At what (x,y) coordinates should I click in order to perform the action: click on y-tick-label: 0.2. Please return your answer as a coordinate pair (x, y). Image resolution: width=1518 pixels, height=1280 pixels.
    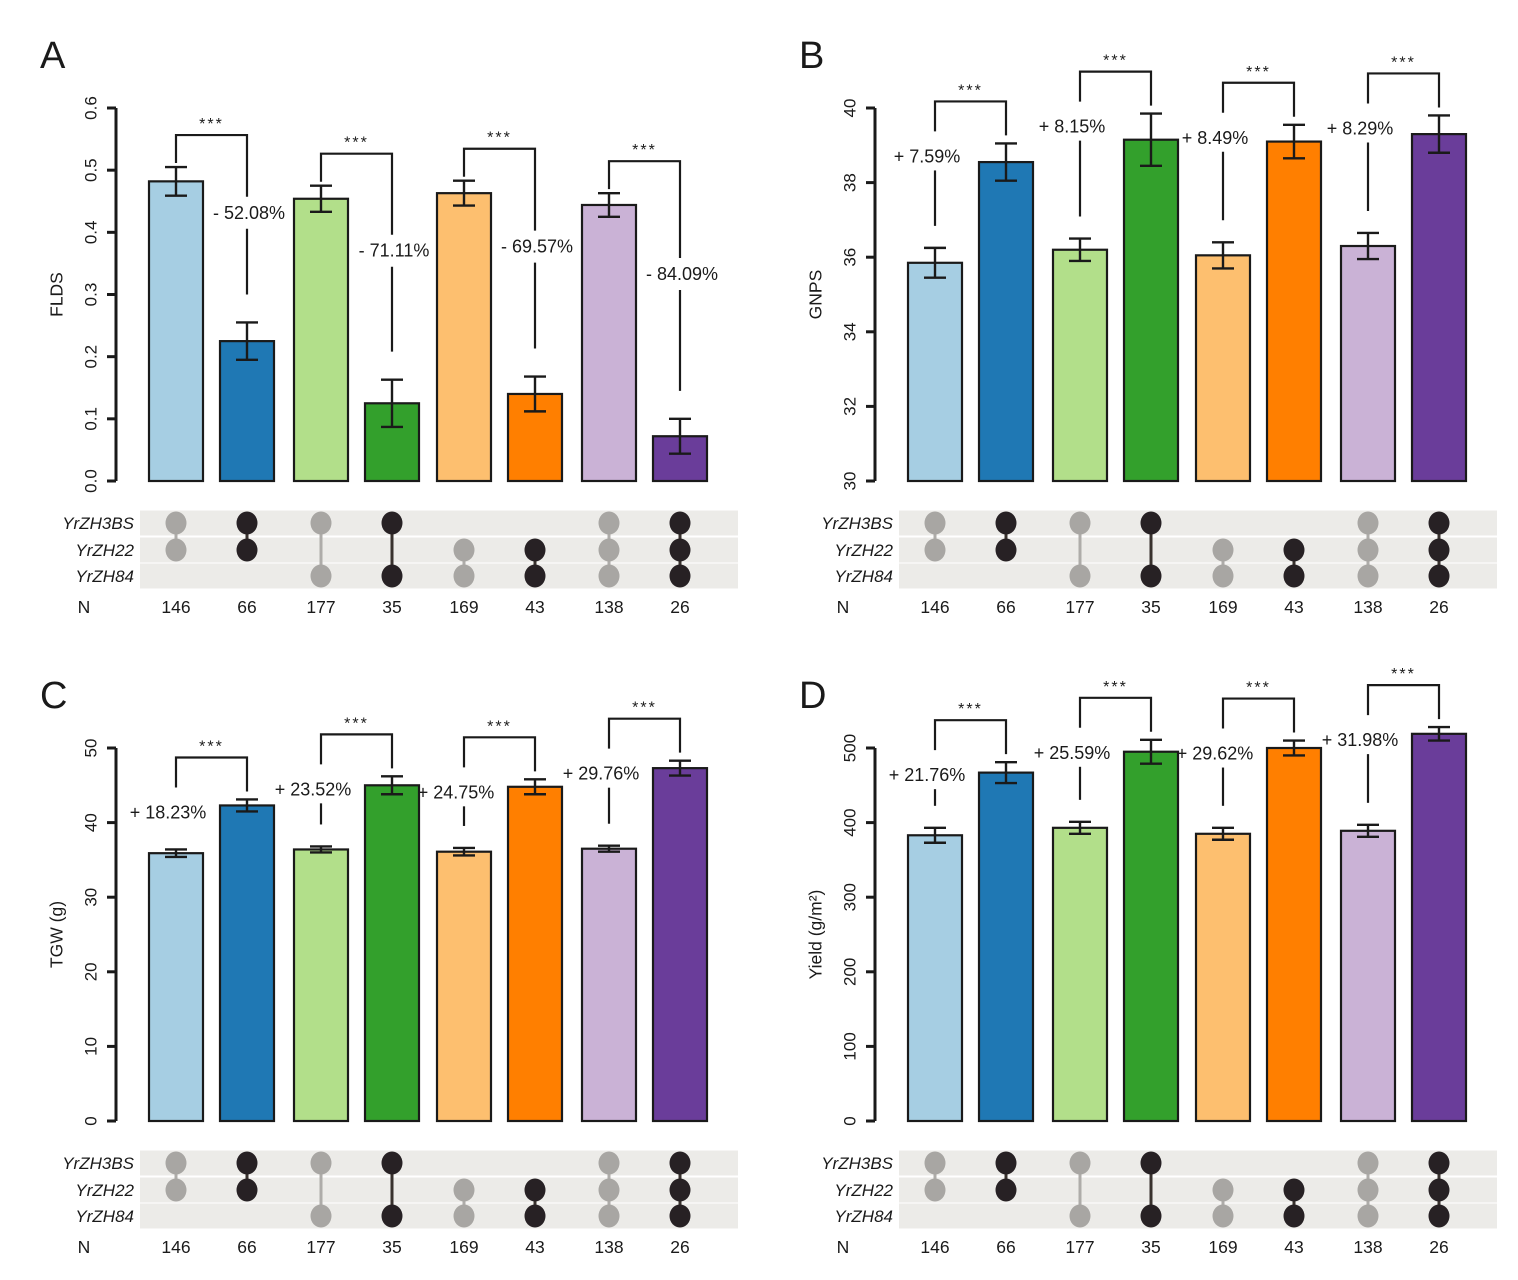
    Looking at the image, I should click on (90, 357).